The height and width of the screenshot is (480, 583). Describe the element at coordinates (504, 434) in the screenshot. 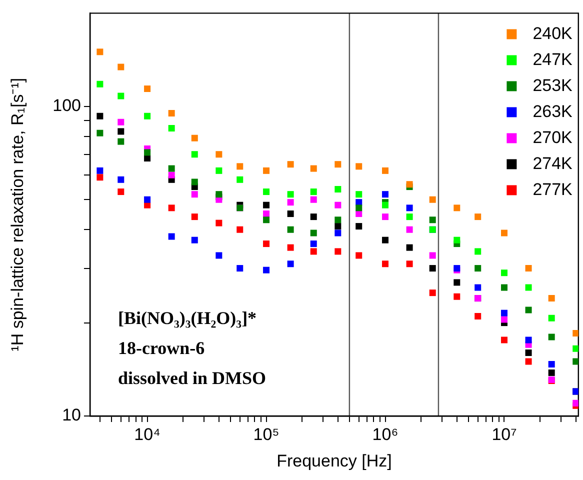

I see `x-tick-label: 10⁷` at that location.